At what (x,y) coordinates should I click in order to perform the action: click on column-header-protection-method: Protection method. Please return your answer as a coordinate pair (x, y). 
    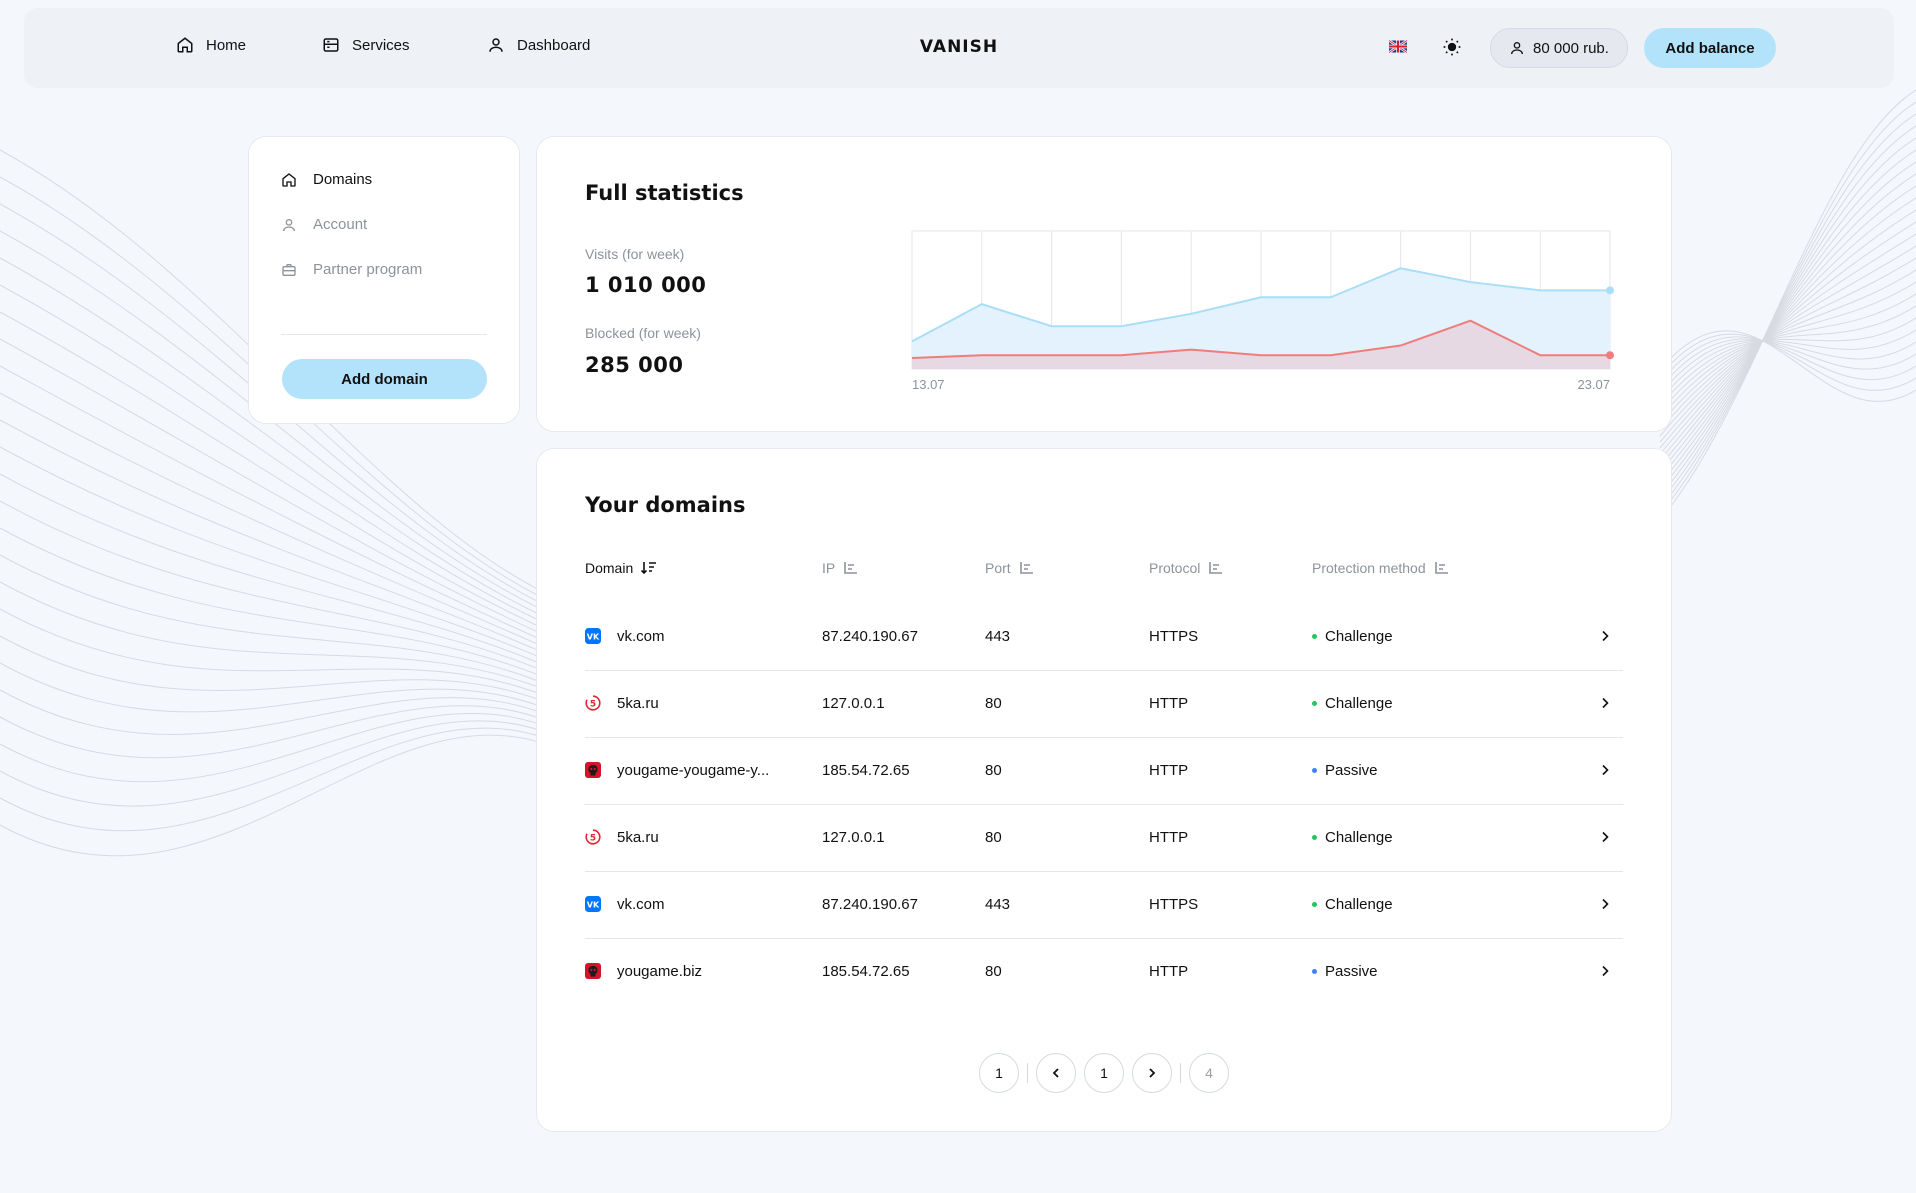
    Looking at the image, I should click on (1381, 568).